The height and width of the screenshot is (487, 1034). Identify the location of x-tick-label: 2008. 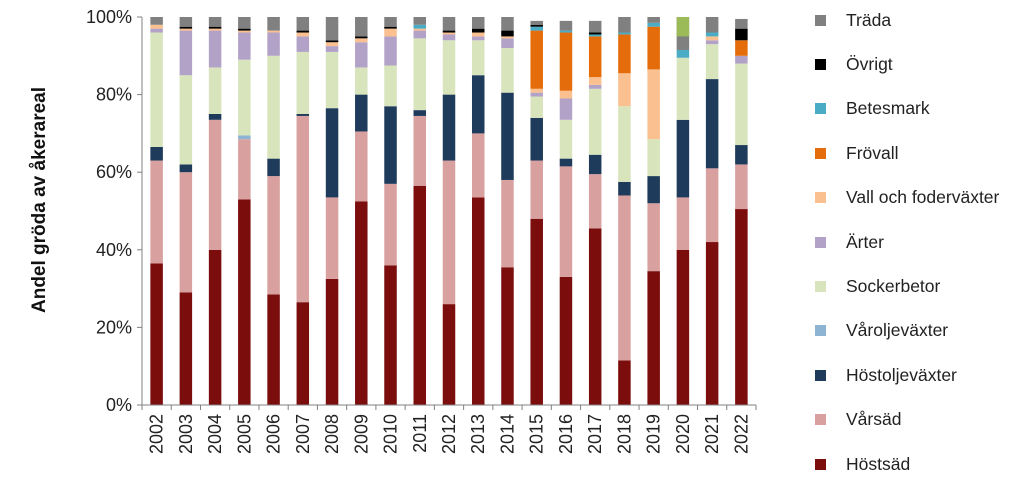
(332, 434).